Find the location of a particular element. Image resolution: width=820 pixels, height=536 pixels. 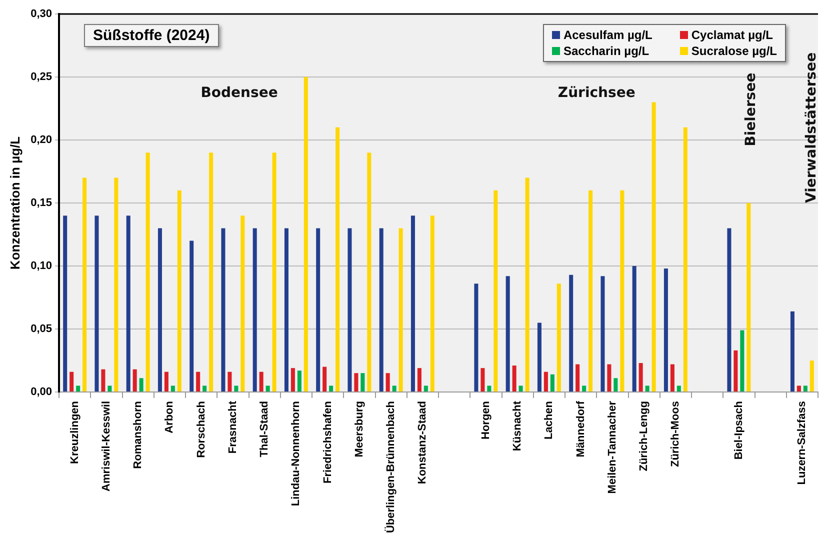

y-tick-label: 0,20 is located at coordinates (41, 140).